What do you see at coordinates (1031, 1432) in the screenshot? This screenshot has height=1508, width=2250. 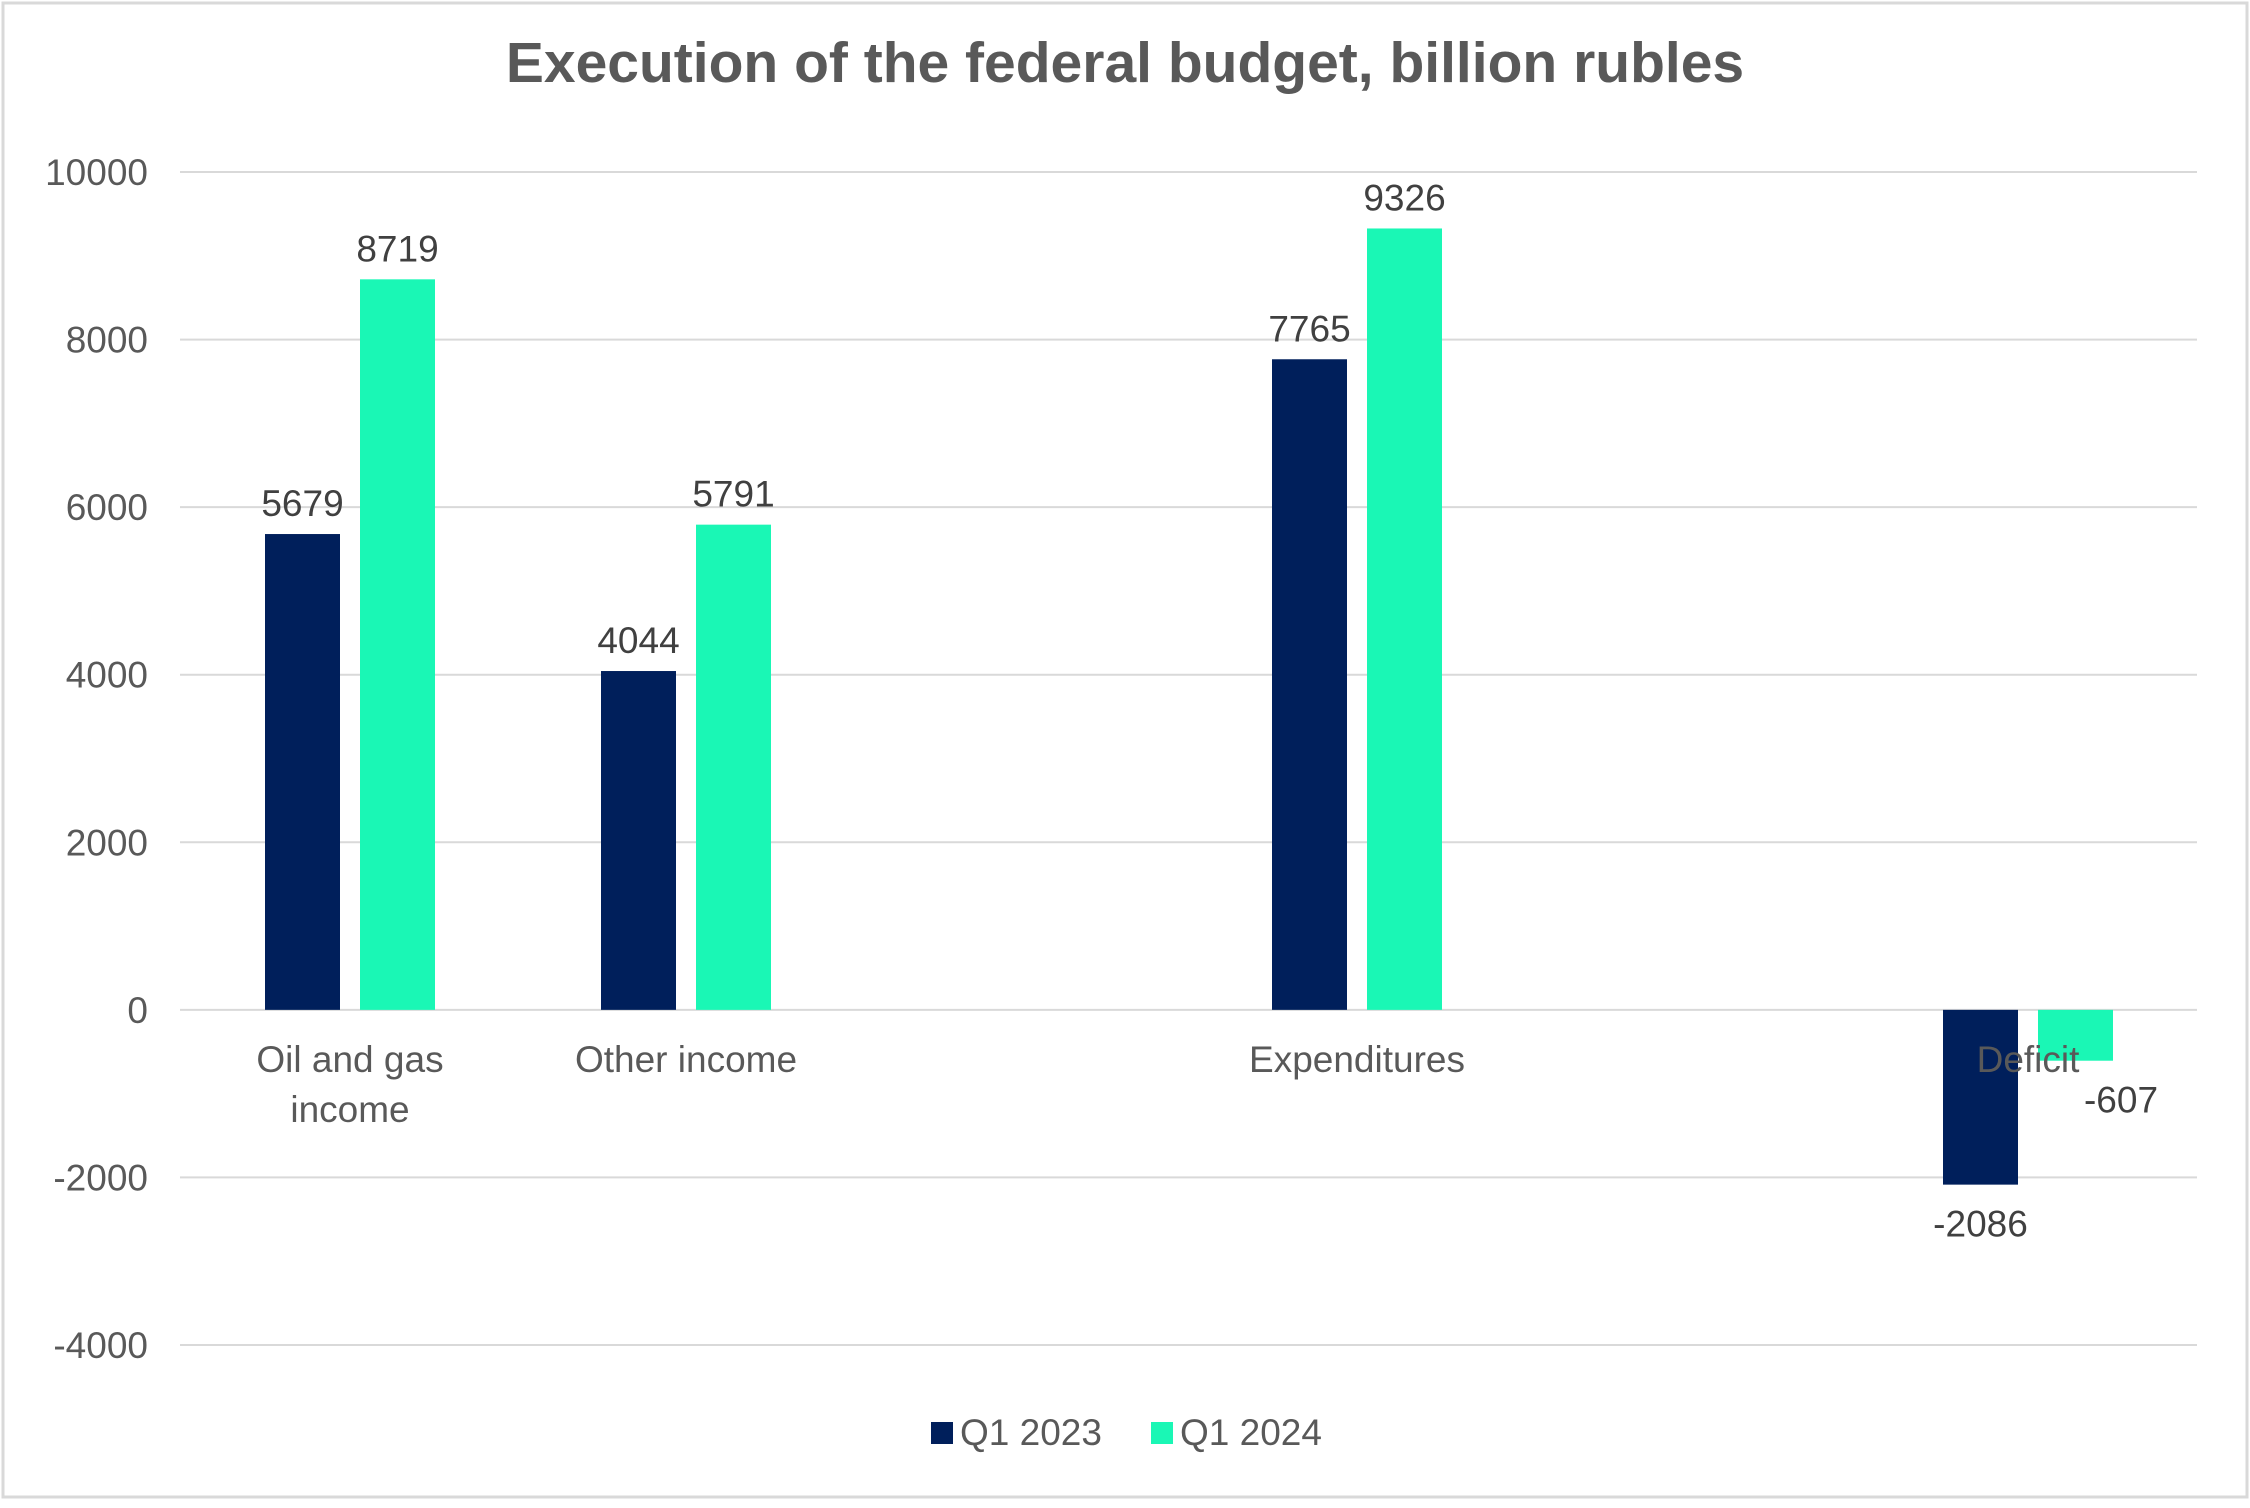 I see `legend-label-q1-2023: Q1 2023` at bounding box center [1031, 1432].